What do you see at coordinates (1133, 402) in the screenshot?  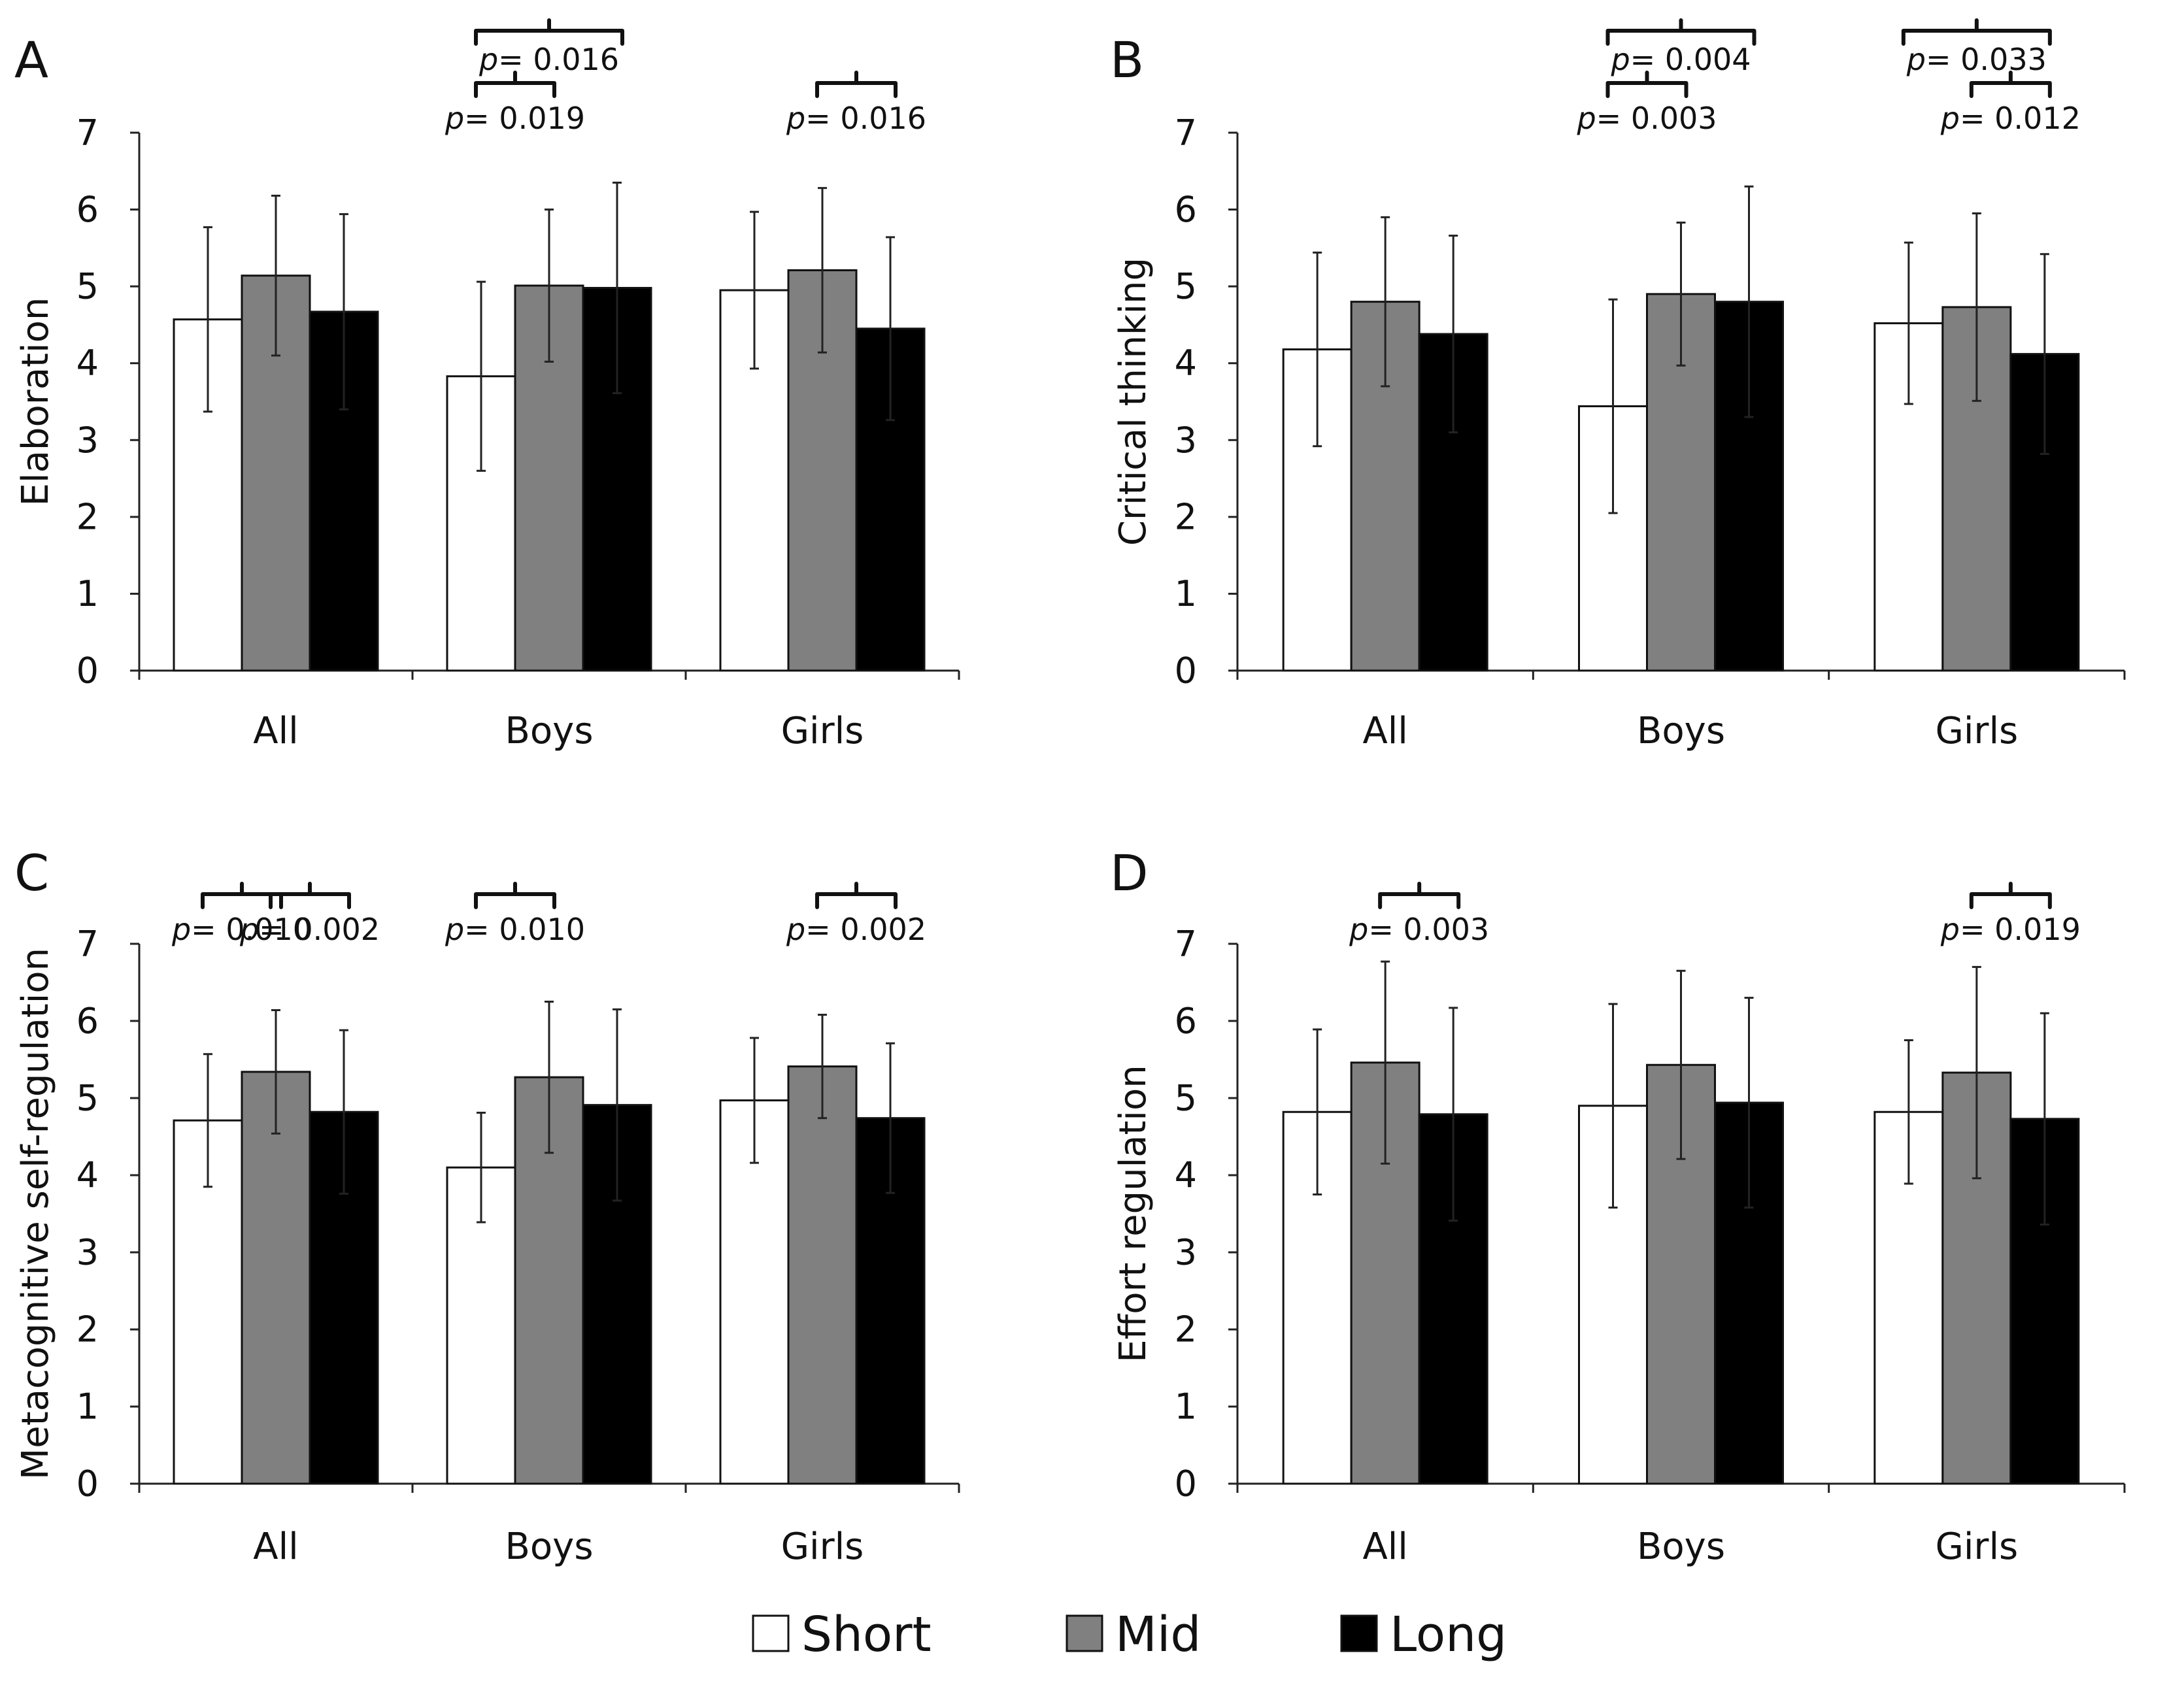 I see `y-axis-label: Critical thinking` at bounding box center [1133, 402].